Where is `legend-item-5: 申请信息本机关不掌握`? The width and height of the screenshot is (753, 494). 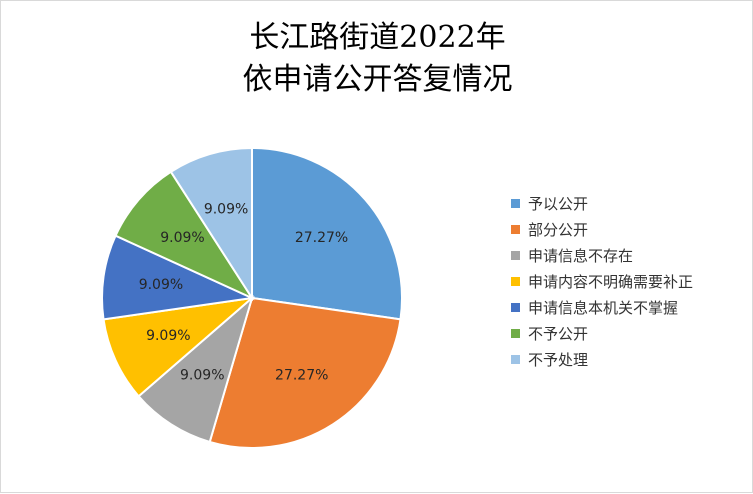
legend-item-5: 申请信息本机关不掌握 is located at coordinates (602, 308).